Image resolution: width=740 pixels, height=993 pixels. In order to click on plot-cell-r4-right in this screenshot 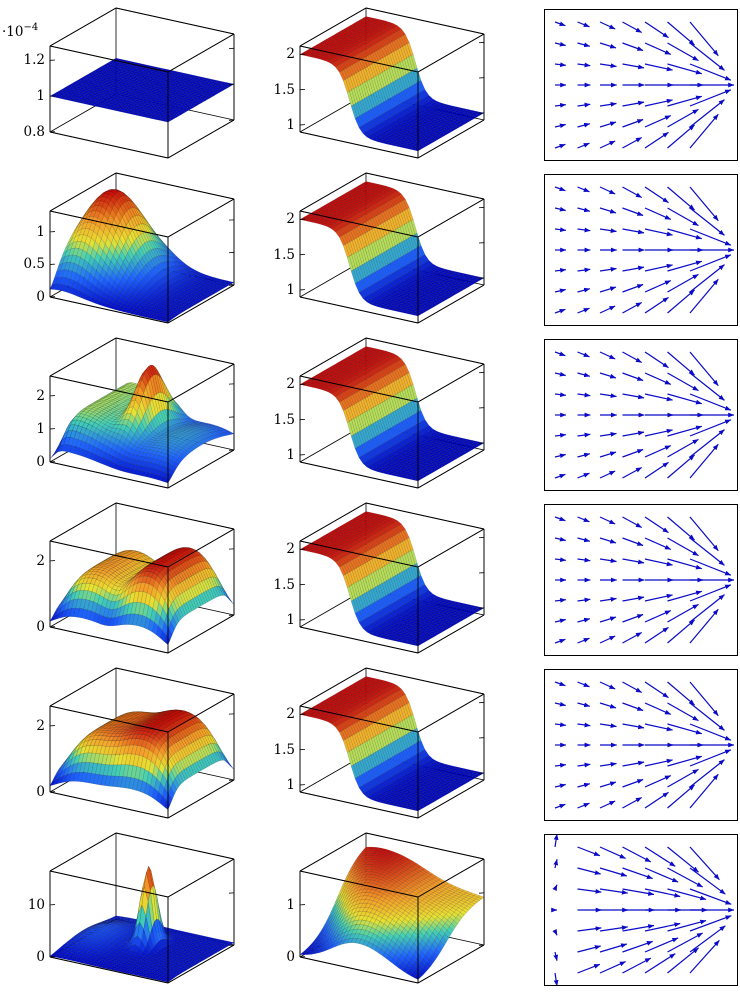, I will do `click(620, 579)`.